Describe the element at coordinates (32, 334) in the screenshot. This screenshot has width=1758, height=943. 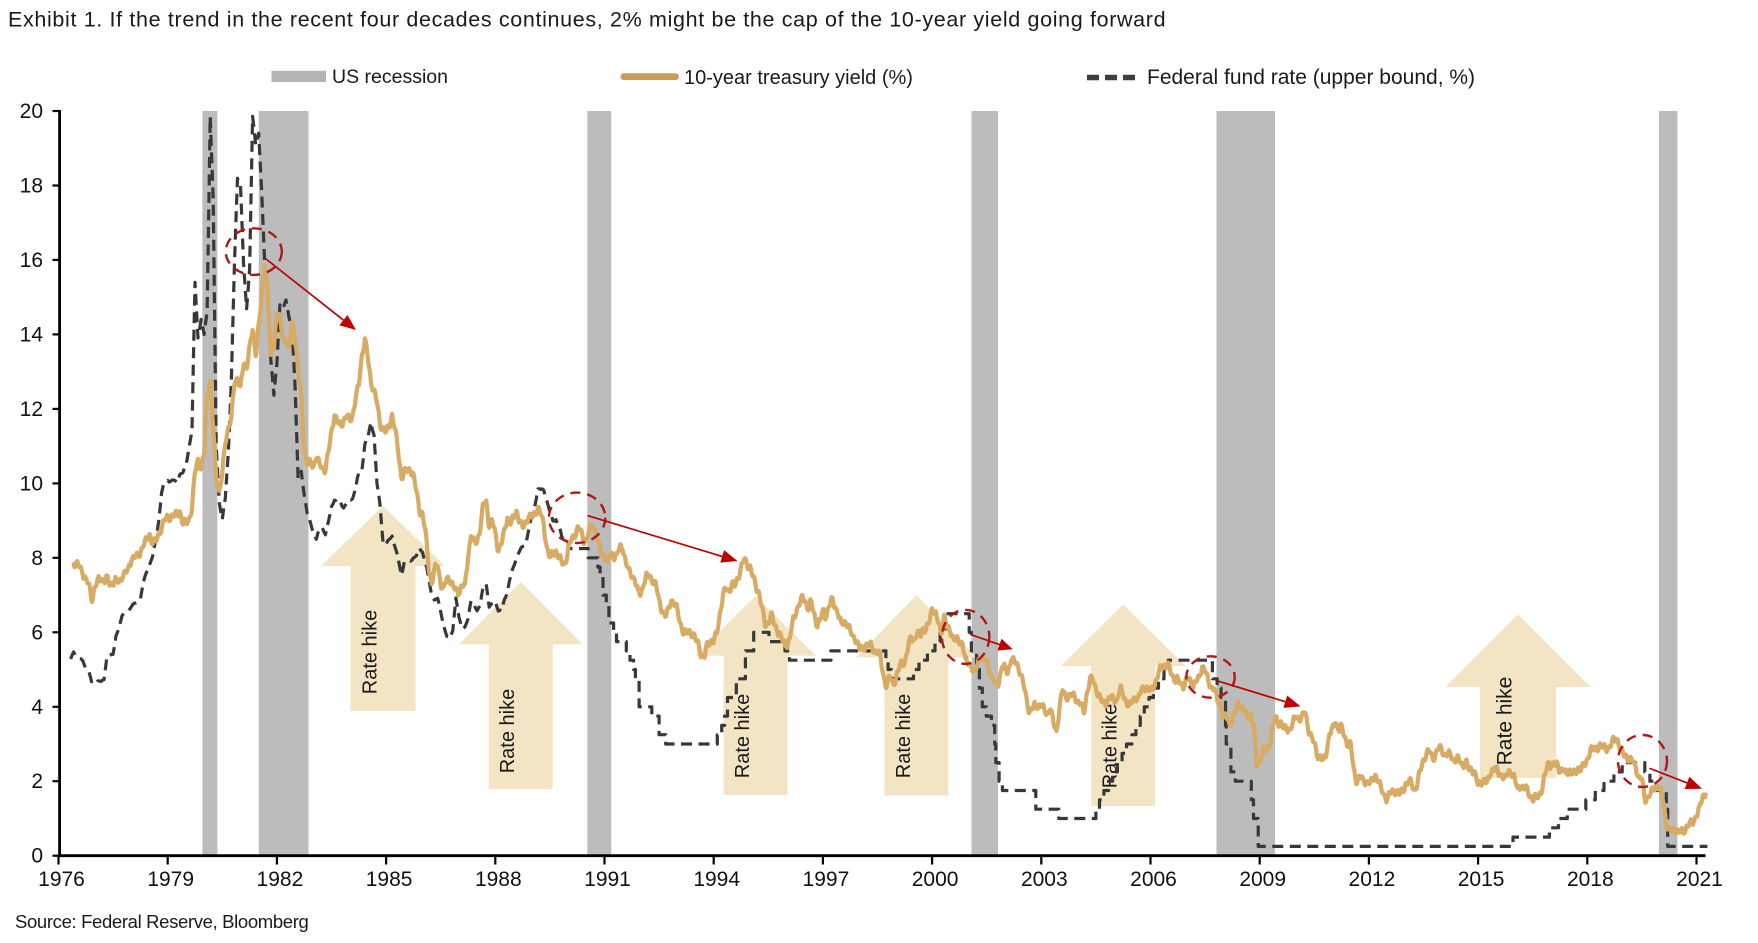
I see `svg-text: 14` at that location.